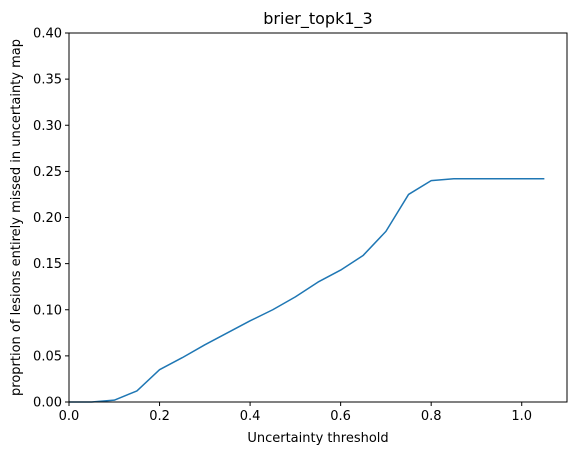  I want to click on y-tick-label: 0.25, so click(47, 172).